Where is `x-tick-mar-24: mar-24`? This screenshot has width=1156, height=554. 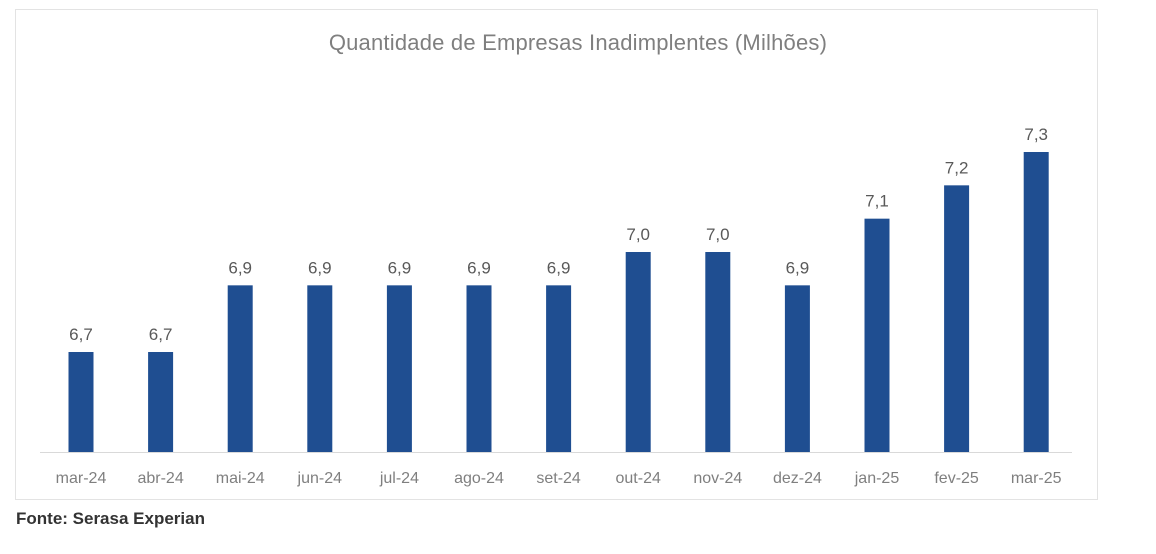
x-tick-mar-24: mar-24 is located at coordinates (81, 478).